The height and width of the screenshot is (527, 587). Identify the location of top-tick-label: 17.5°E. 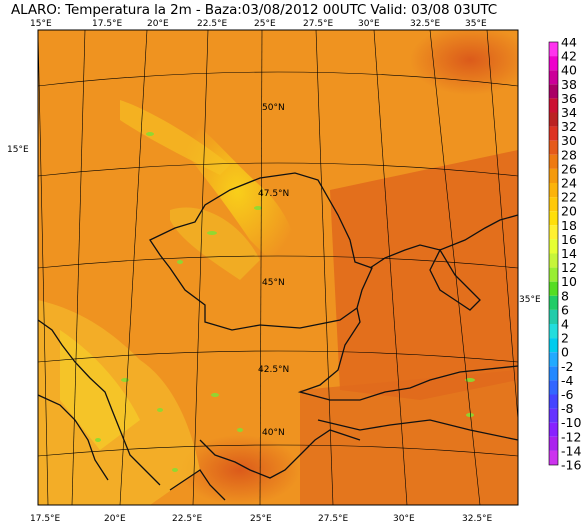
(107, 24).